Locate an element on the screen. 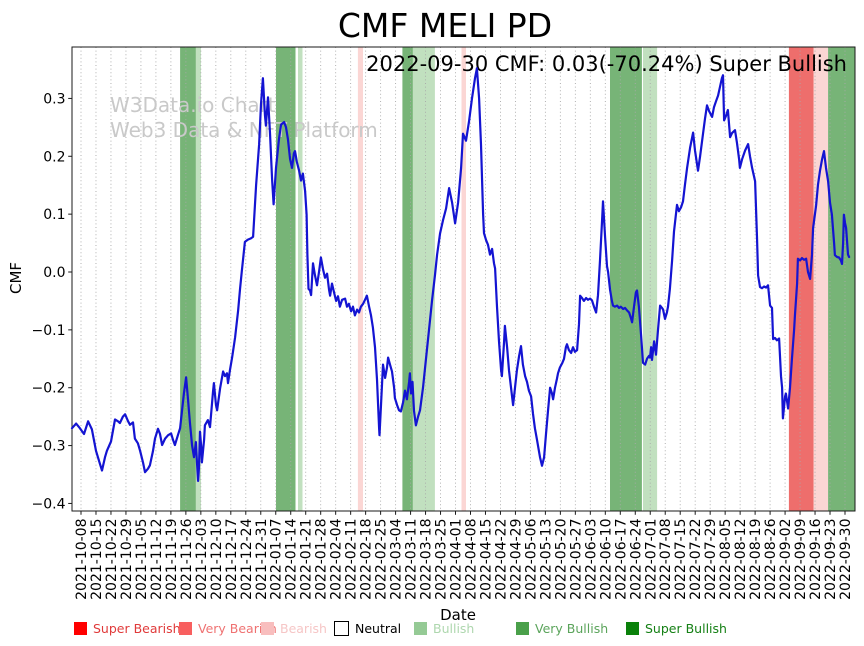 This screenshot has height=646, width=864. y-tick-label: −0.3 is located at coordinates (49, 447).